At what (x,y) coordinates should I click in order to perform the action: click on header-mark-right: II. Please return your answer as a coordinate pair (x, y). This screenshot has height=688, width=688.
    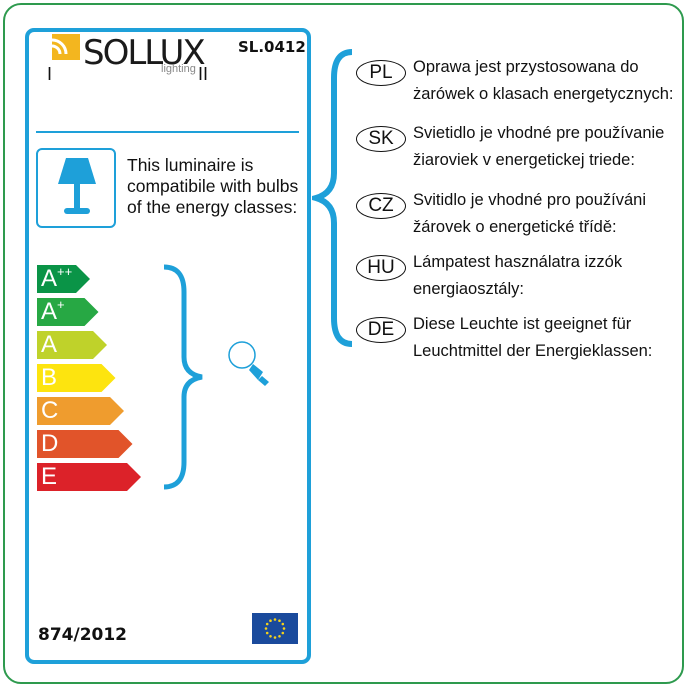
    Looking at the image, I should click on (203, 74).